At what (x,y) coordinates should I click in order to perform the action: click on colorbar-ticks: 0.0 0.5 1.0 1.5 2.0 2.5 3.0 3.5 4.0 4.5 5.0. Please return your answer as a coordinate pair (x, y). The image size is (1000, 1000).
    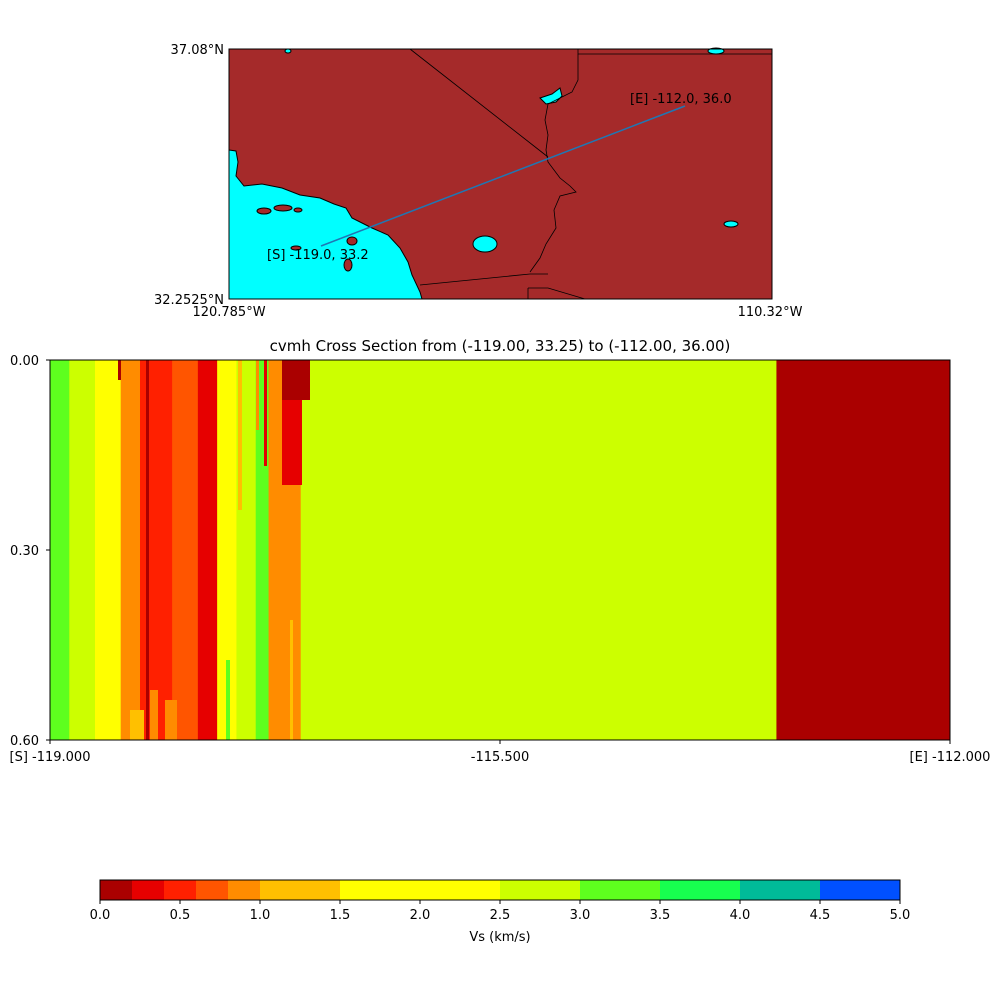
    Looking at the image, I should click on (500, 911).